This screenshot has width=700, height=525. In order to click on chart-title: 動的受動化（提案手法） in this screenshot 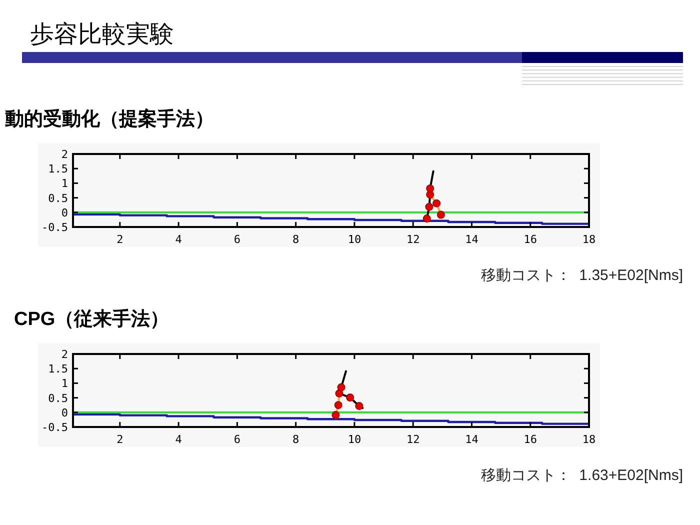, I will do `click(109, 119)`.